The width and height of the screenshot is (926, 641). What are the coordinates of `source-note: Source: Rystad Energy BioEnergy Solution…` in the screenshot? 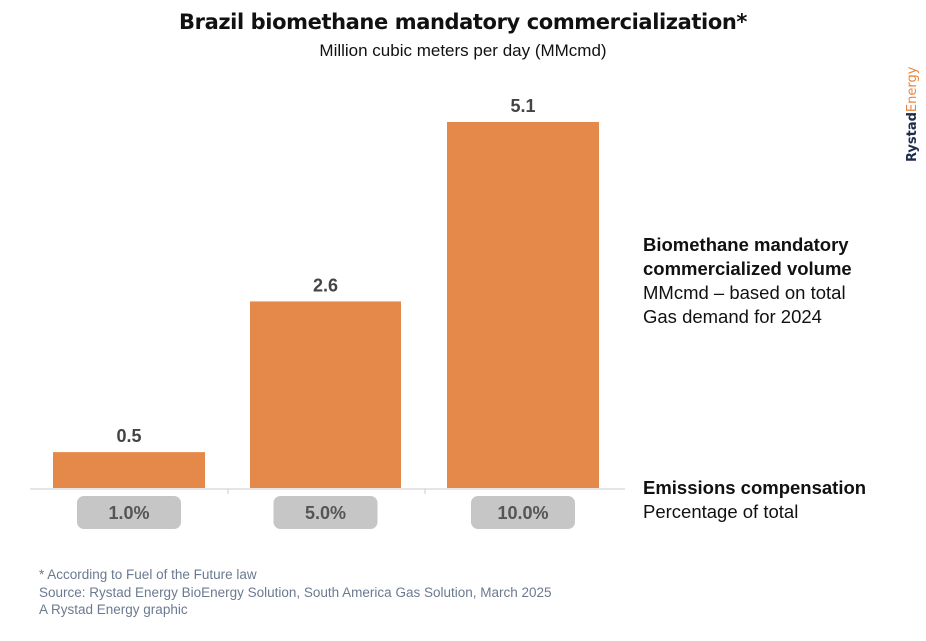 It's located at (295, 592).